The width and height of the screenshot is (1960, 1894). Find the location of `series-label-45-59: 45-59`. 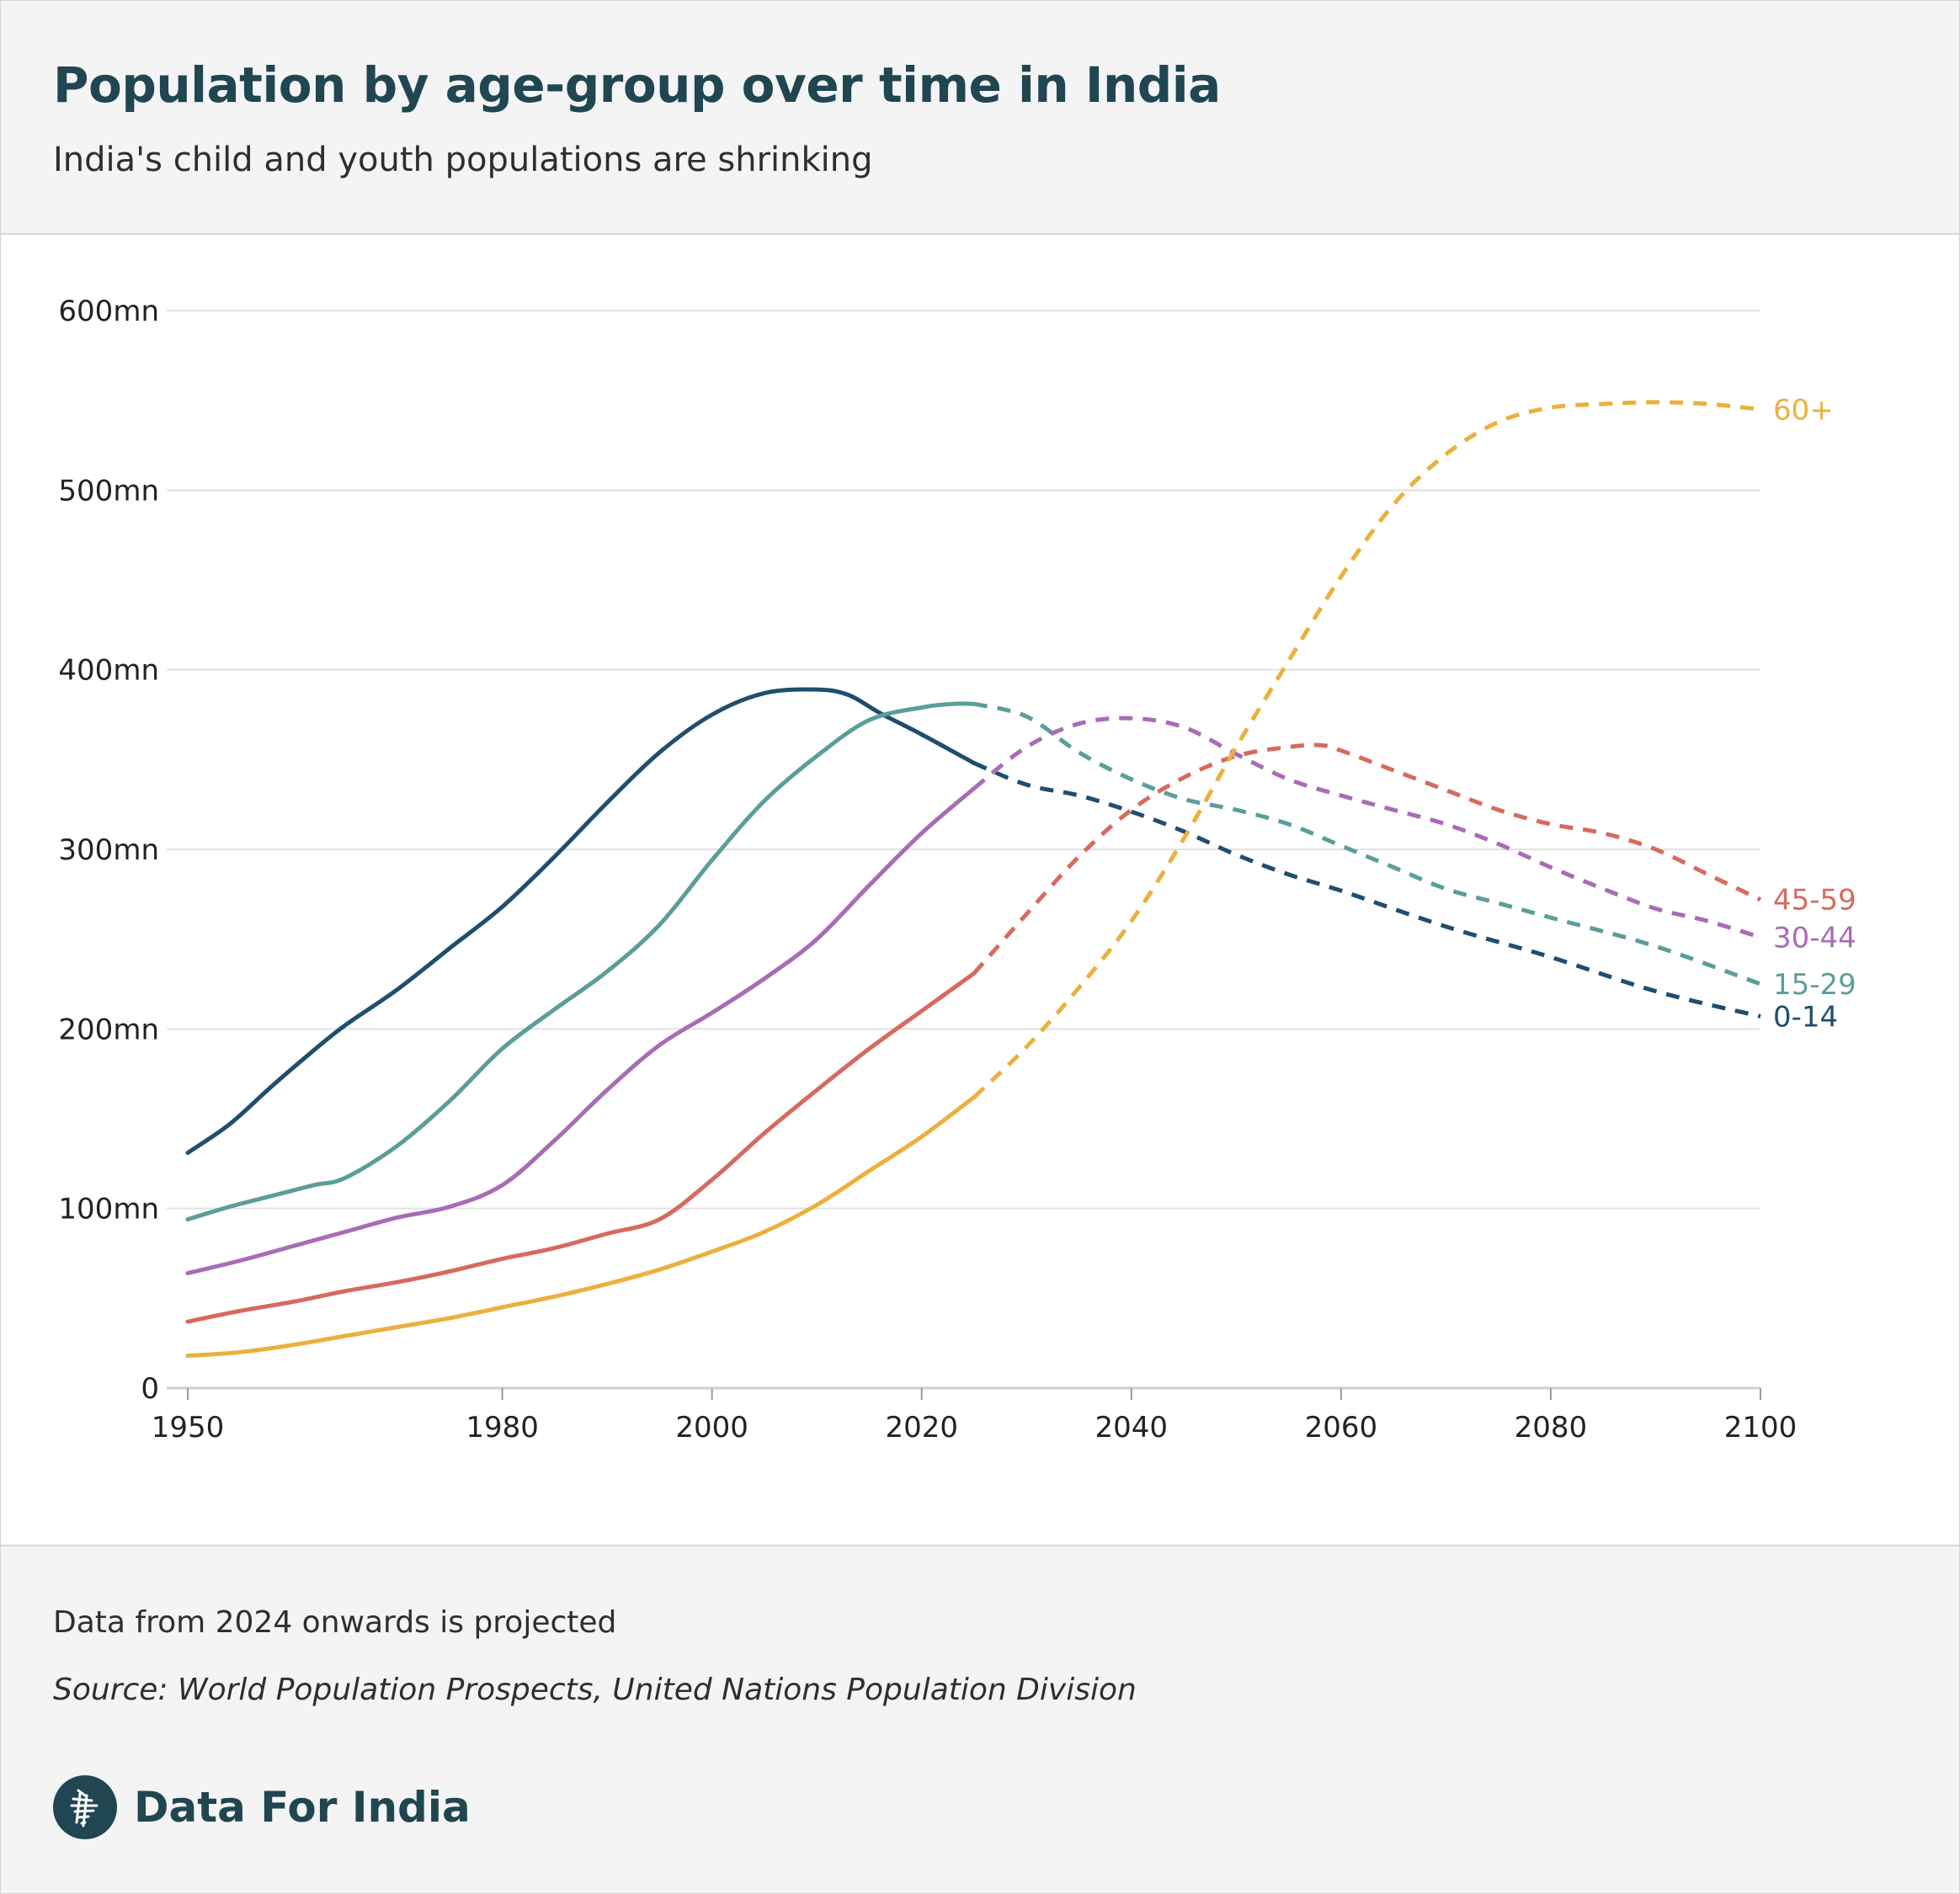

series-label-45-59: 45-59 is located at coordinates (1814, 901).